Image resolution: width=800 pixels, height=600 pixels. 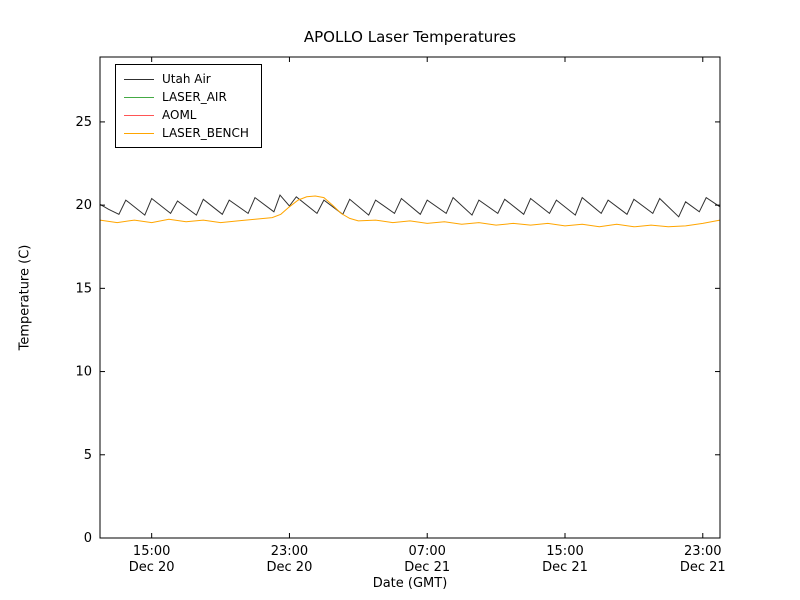 I want to click on y-axis-label: Temperature (C), so click(x=25, y=297).